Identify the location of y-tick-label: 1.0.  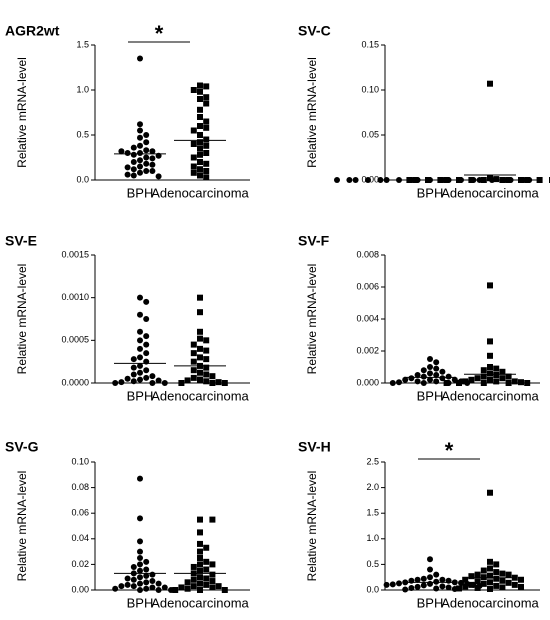
(372, 538).